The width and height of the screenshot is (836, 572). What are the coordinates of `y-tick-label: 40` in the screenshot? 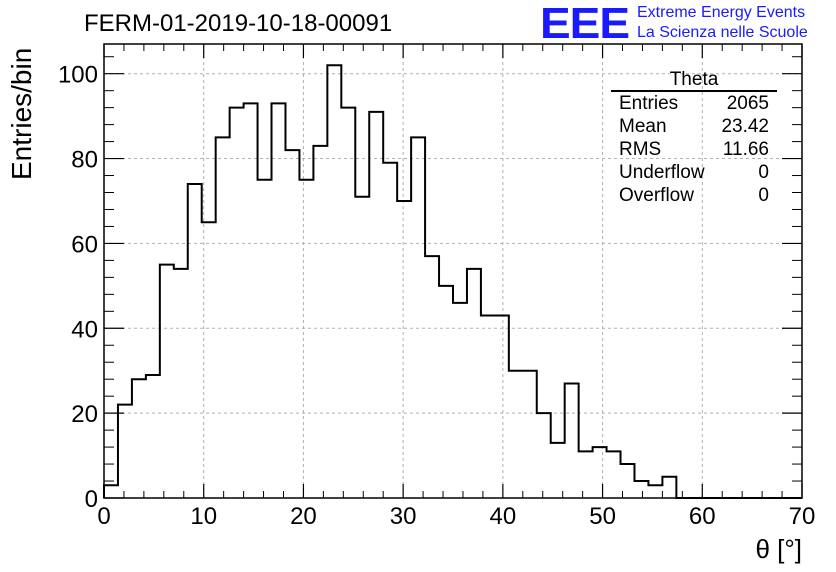 It's located at (84, 329).